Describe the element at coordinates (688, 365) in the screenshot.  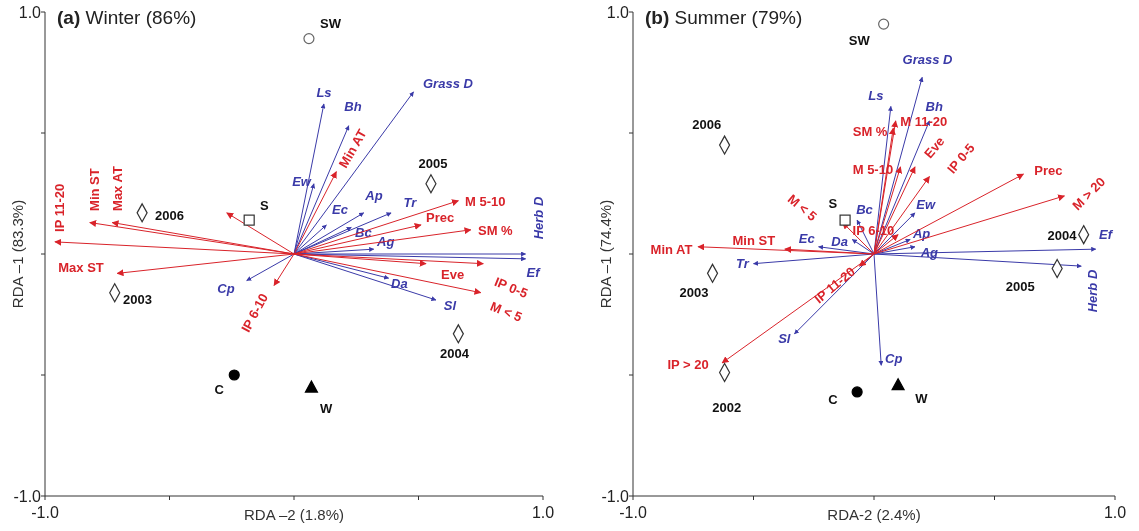
I see `series-label: IP > 20` at that location.